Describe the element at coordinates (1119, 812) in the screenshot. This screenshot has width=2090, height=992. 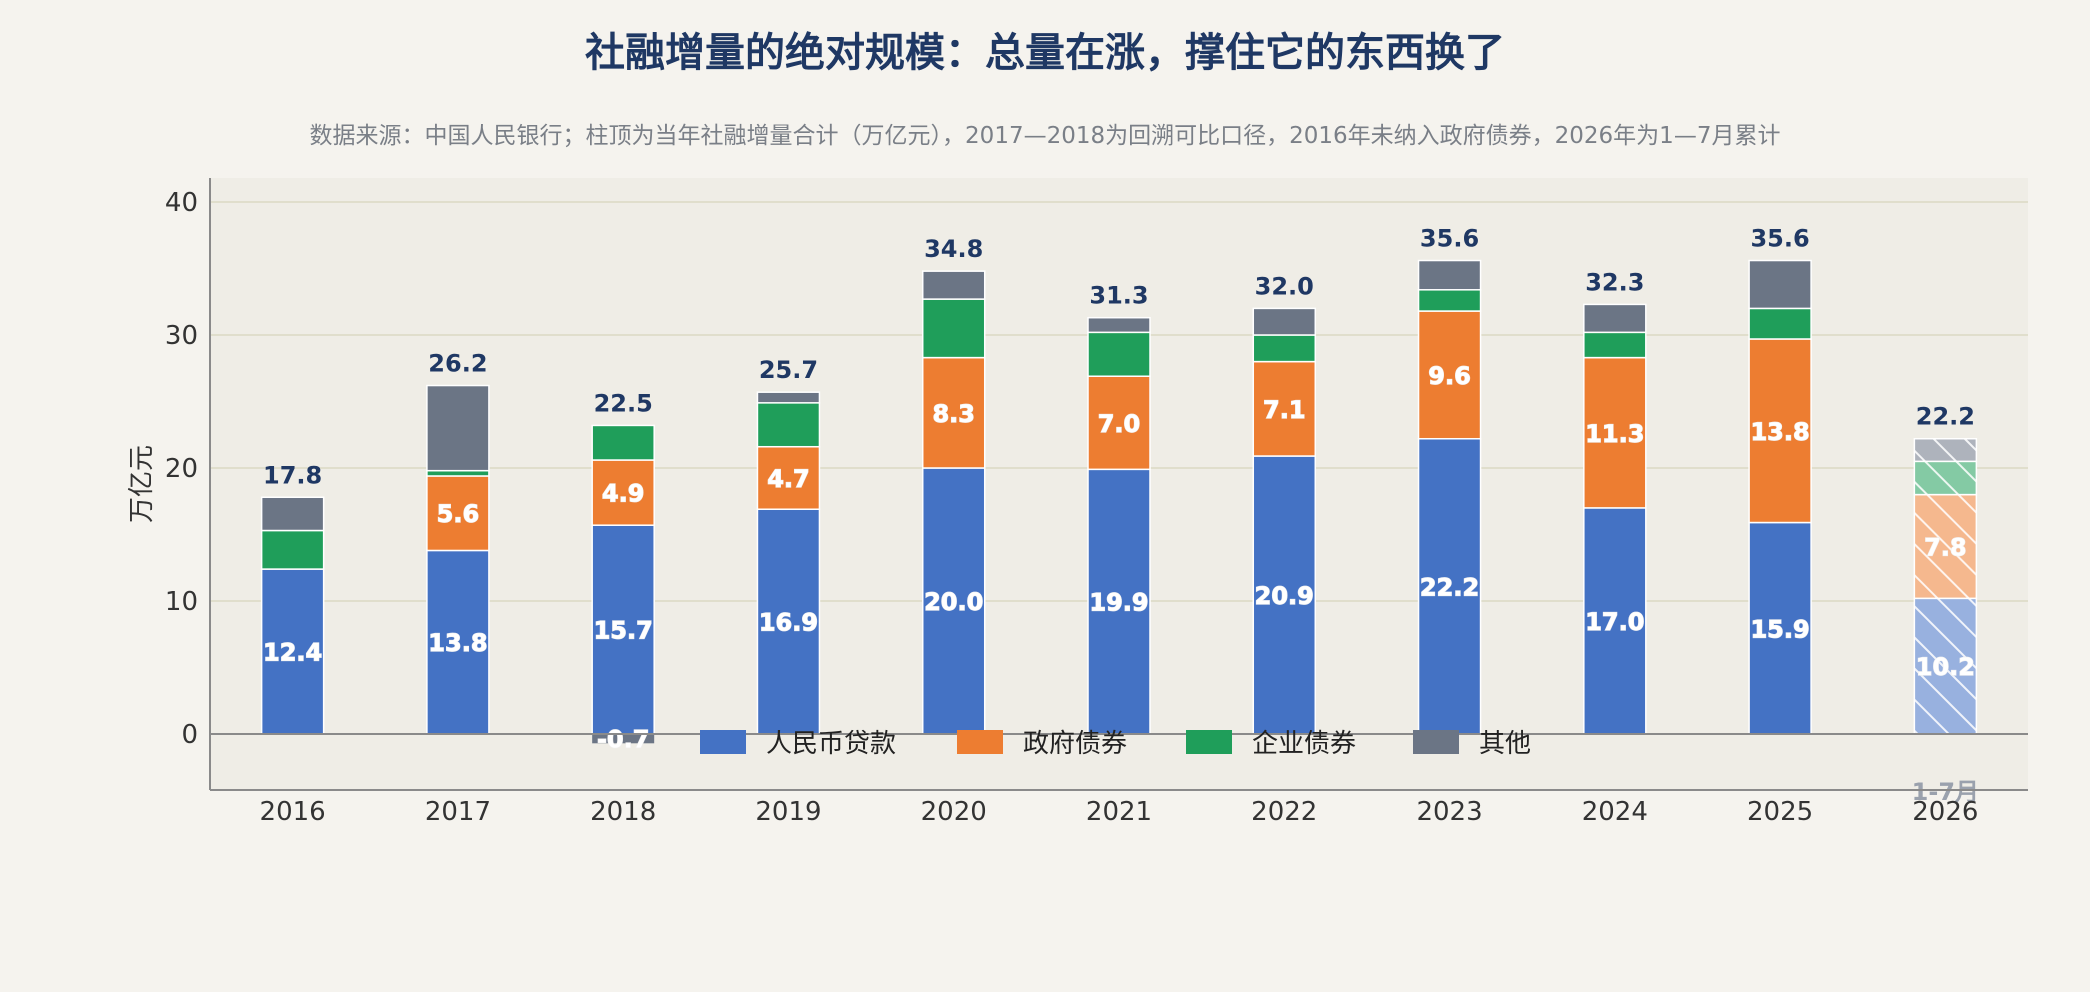
I see `x-tick-label: 2021` at that location.